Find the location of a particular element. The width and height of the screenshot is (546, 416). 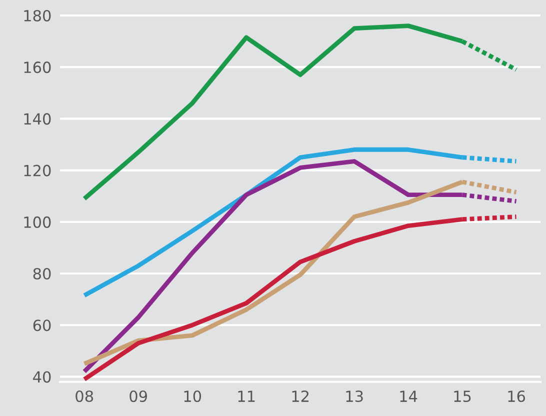

x-tick-label: 16 is located at coordinates (517, 396).